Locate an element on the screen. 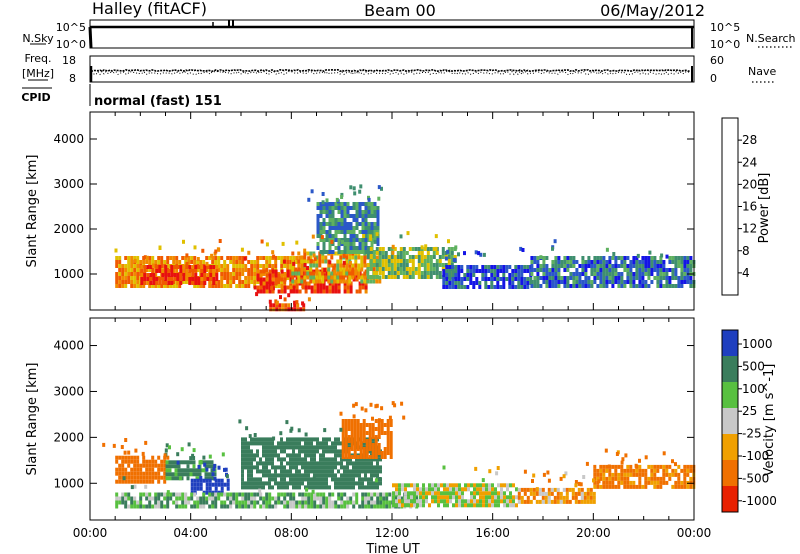 The height and width of the screenshot is (554, 800). cpid-label: CPID is located at coordinates (35, 97).